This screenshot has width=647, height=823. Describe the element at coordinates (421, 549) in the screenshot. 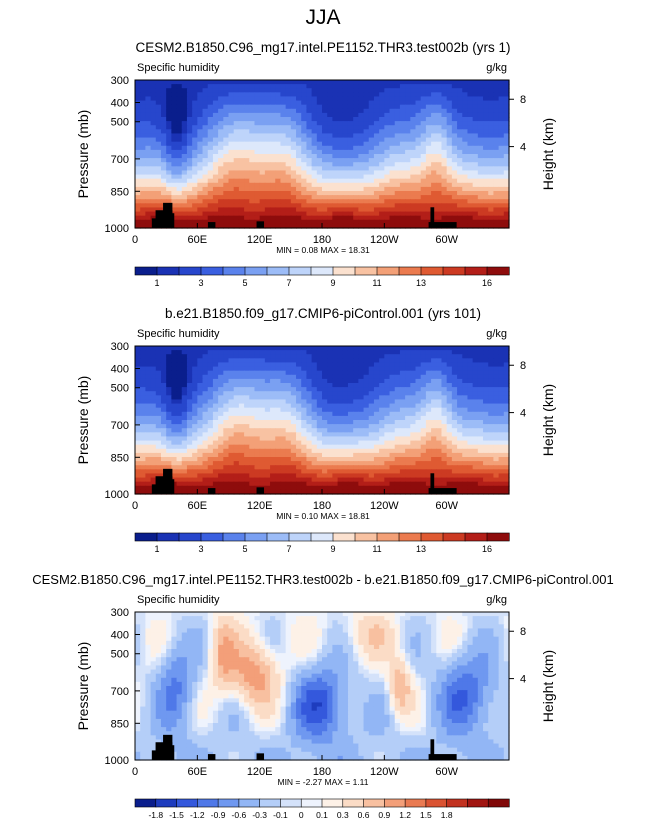

I see `colorbar-label: 13` at that location.